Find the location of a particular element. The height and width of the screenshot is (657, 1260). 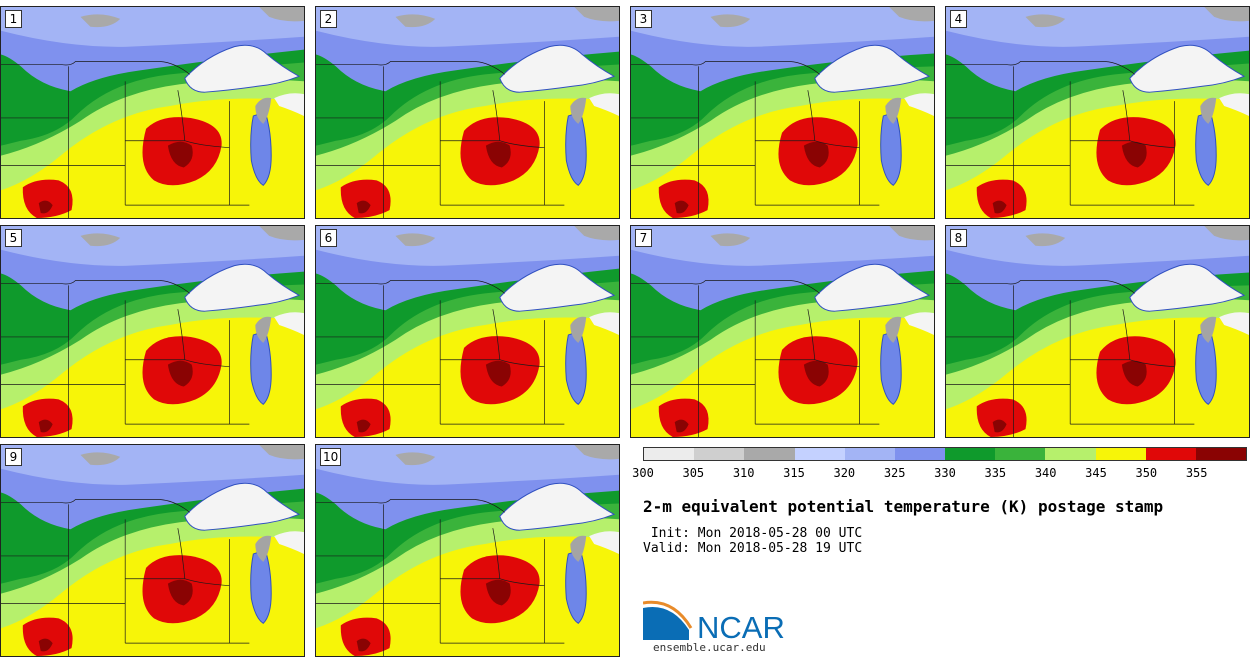

member-number-label: 4 is located at coordinates (958, 19).